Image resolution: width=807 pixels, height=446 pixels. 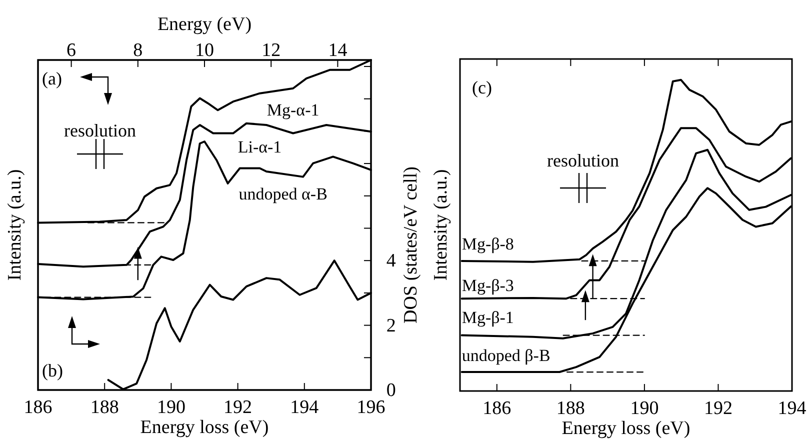 What do you see at coordinates (52, 78) in the screenshot?
I see `annotation: (a)` at bounding box center [52, 78].